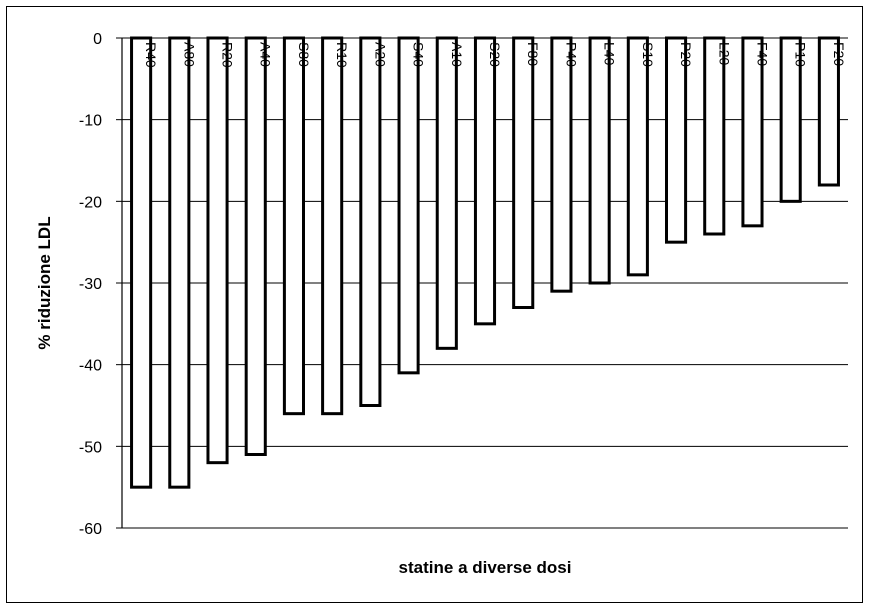  What do you see at coordinates (266, 54) in the screenshot?
I see `category-label: A40` at bounding box center [266, 54].